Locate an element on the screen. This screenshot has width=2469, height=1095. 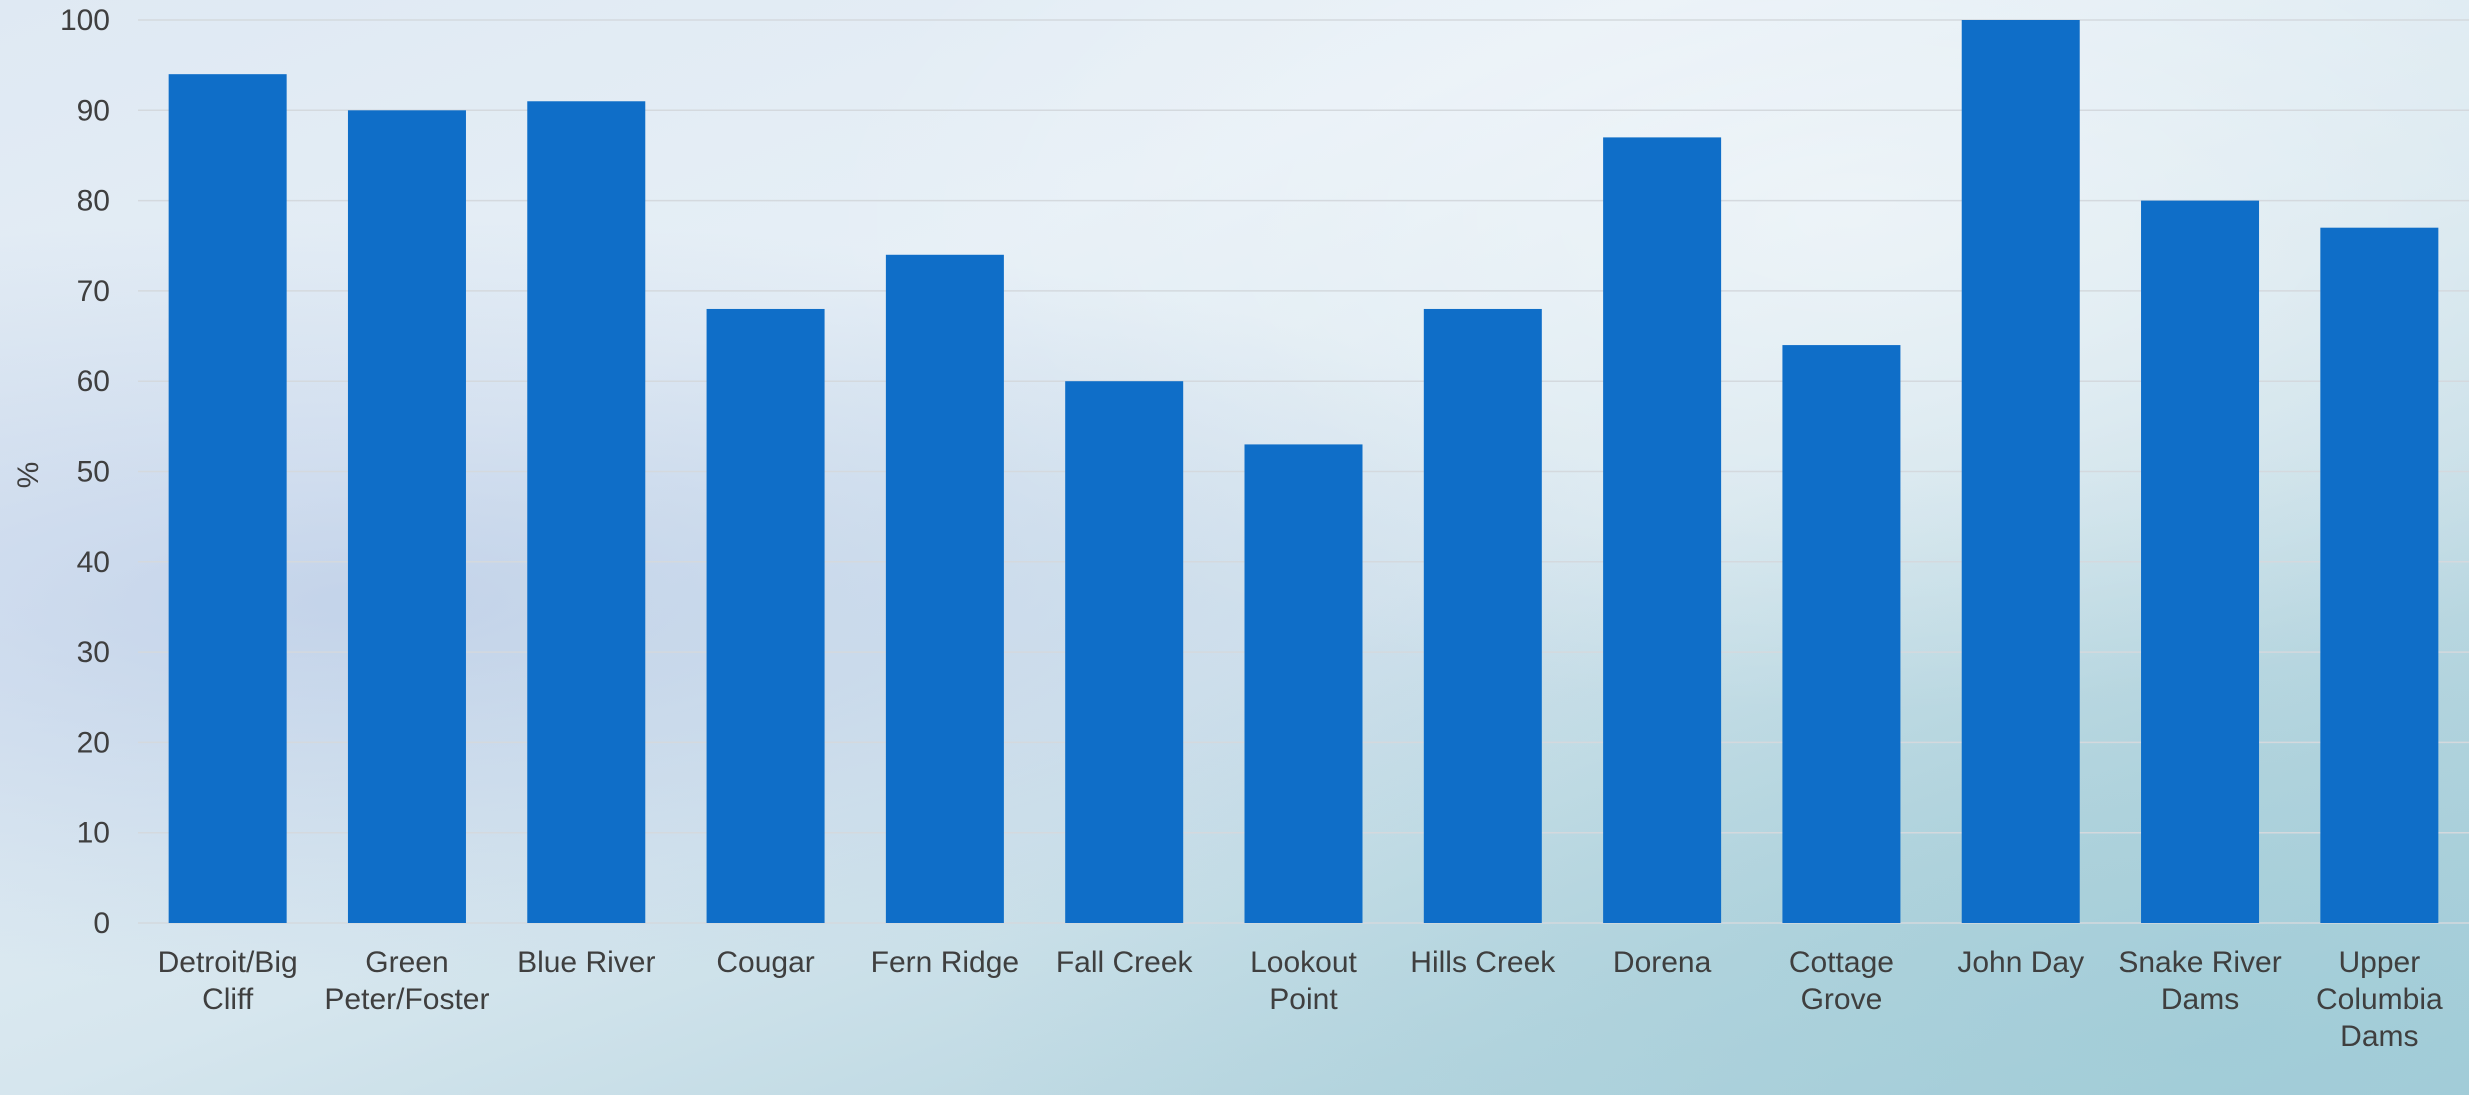
x-tick-label-line: Blue River is located at coordinates (586, 962).